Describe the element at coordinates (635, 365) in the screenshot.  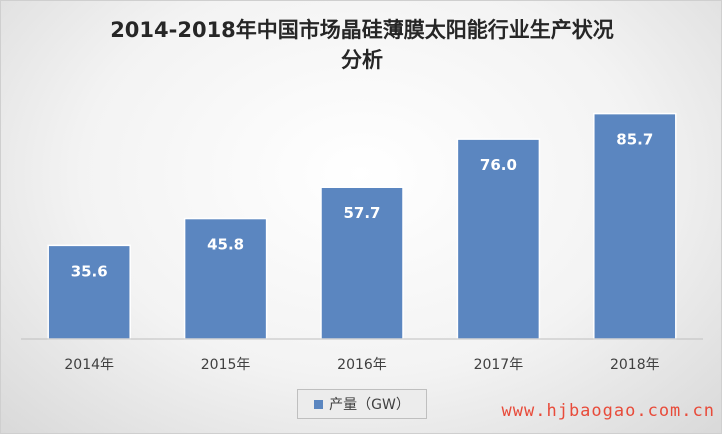
I see `x-tick-label-4: 2018年` at that location.